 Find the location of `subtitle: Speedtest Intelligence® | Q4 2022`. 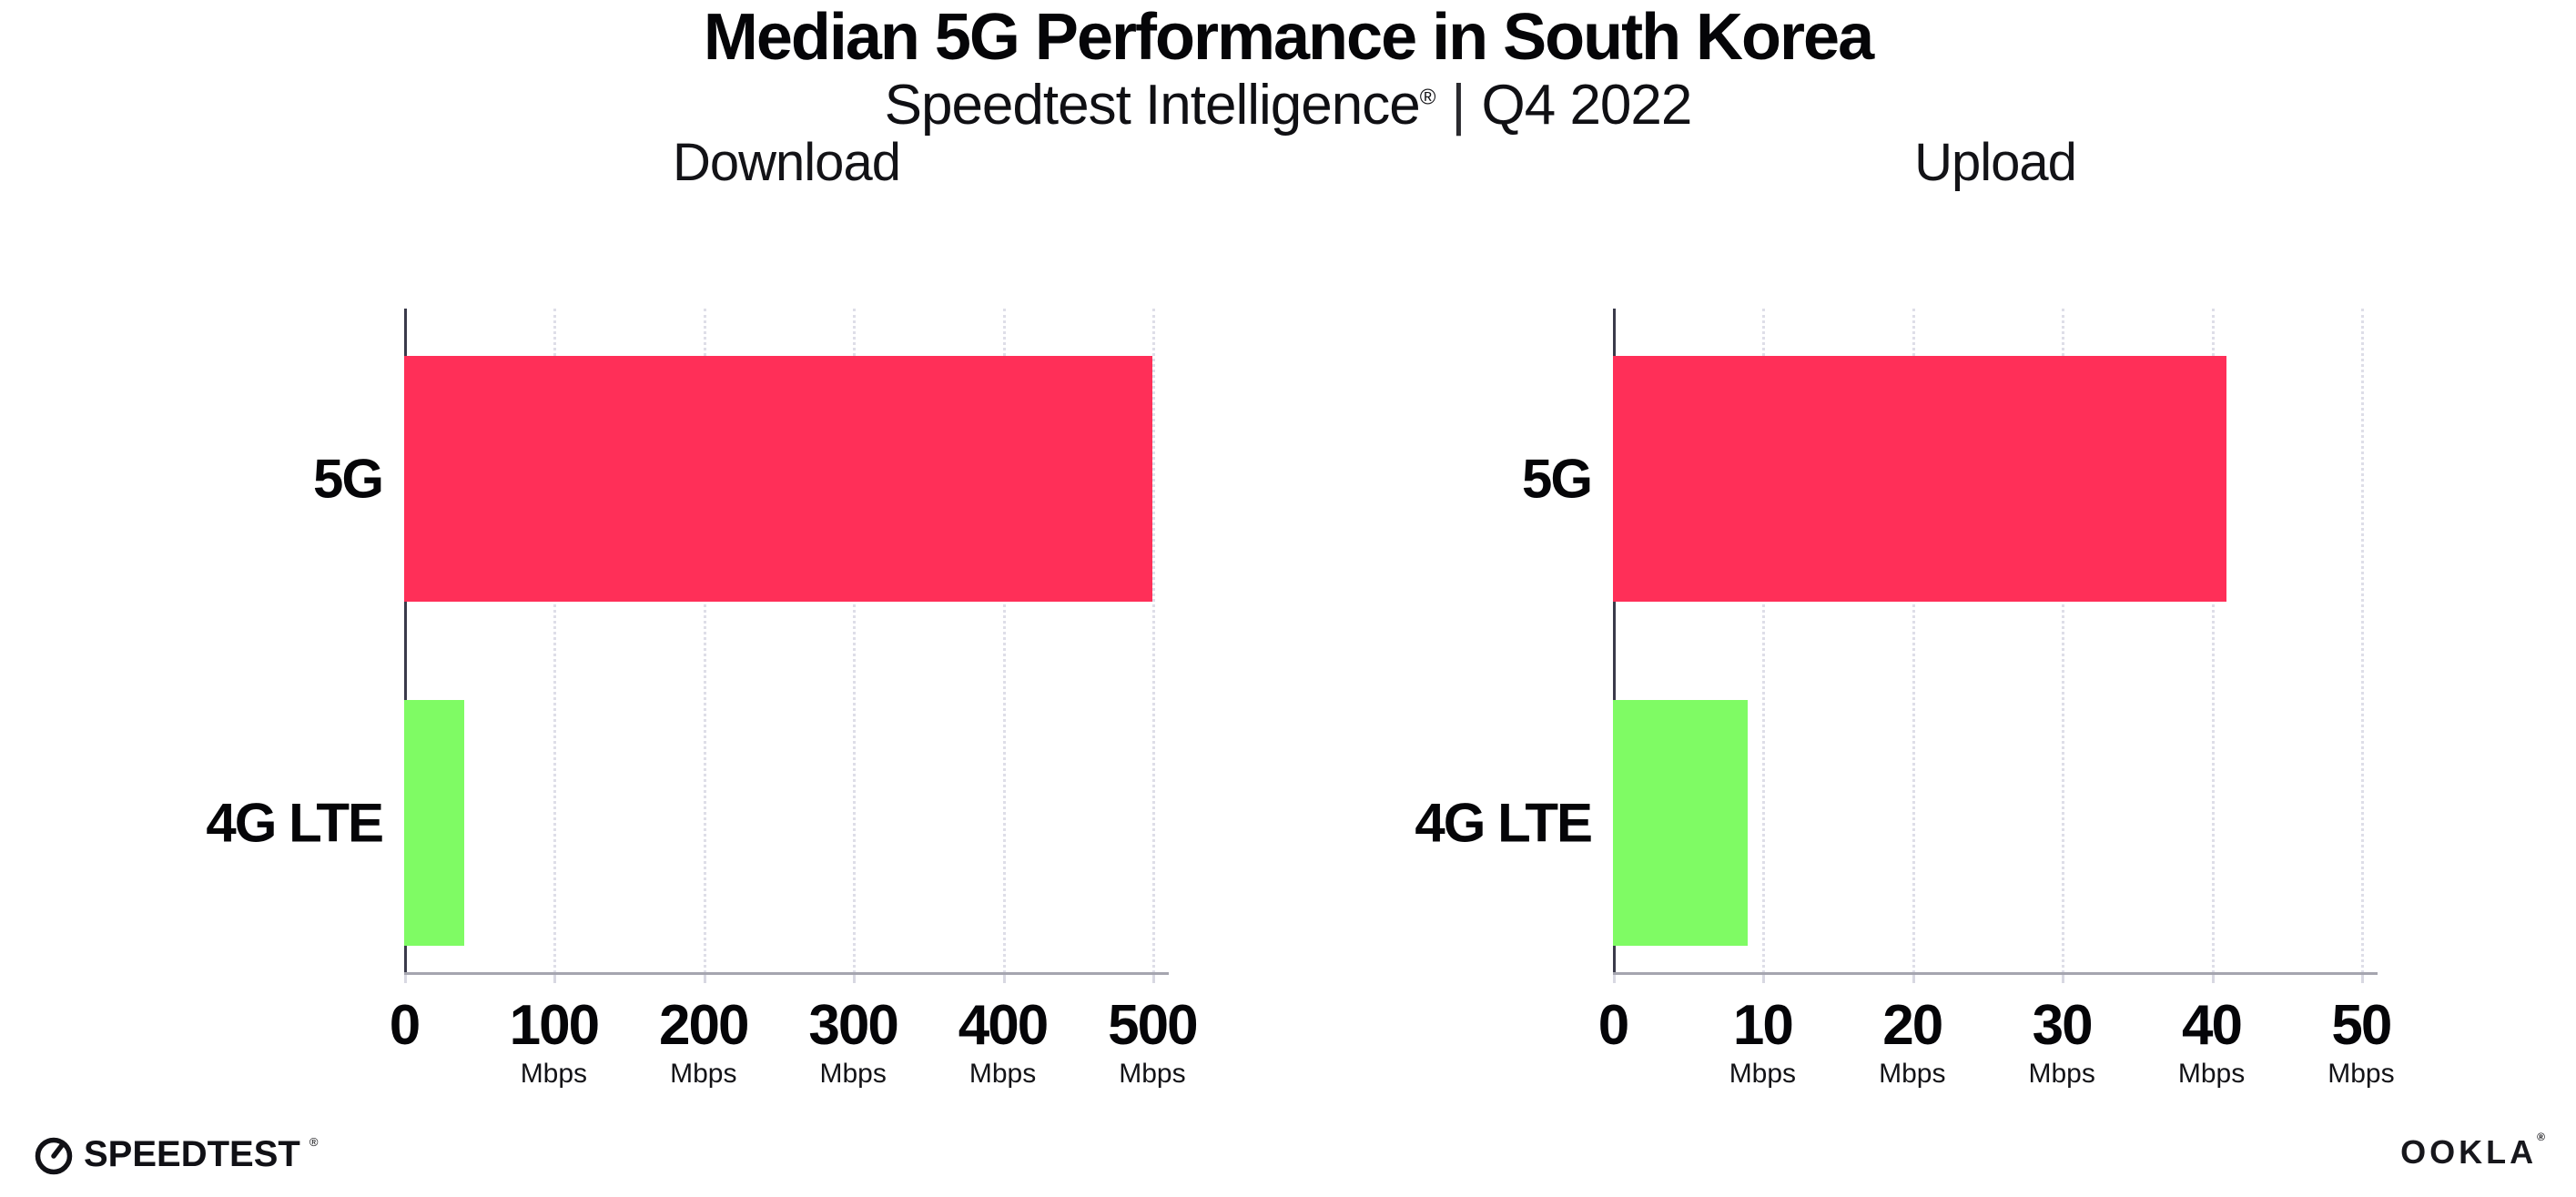

subtitle: Speedtest Intelligence® | Q4 2022 is located at coordinates (1288, 105).